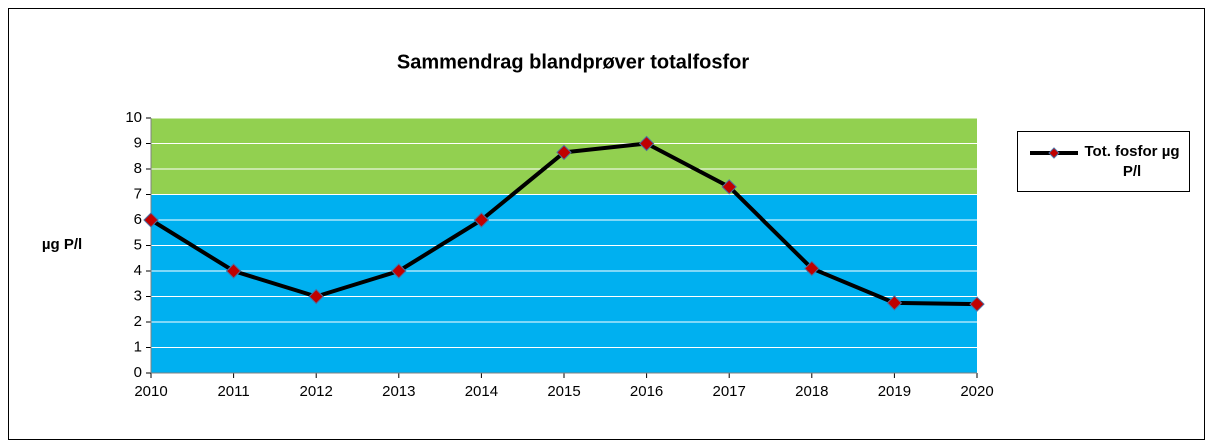  What do you see at coordinates (62, 244) in the screenshot?
I see `y-axis-label: µg P/l` at bounding box center [62, 244].